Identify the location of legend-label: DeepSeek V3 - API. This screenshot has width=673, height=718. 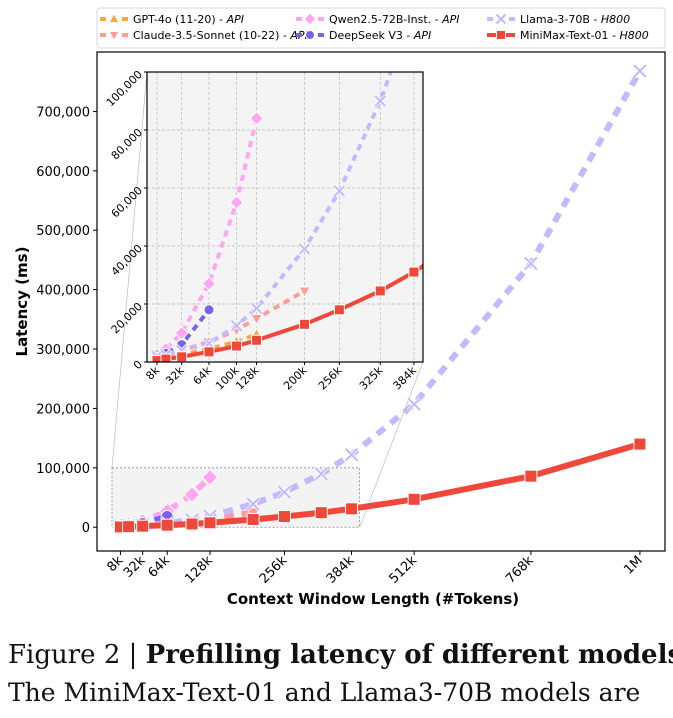
(380, 35).